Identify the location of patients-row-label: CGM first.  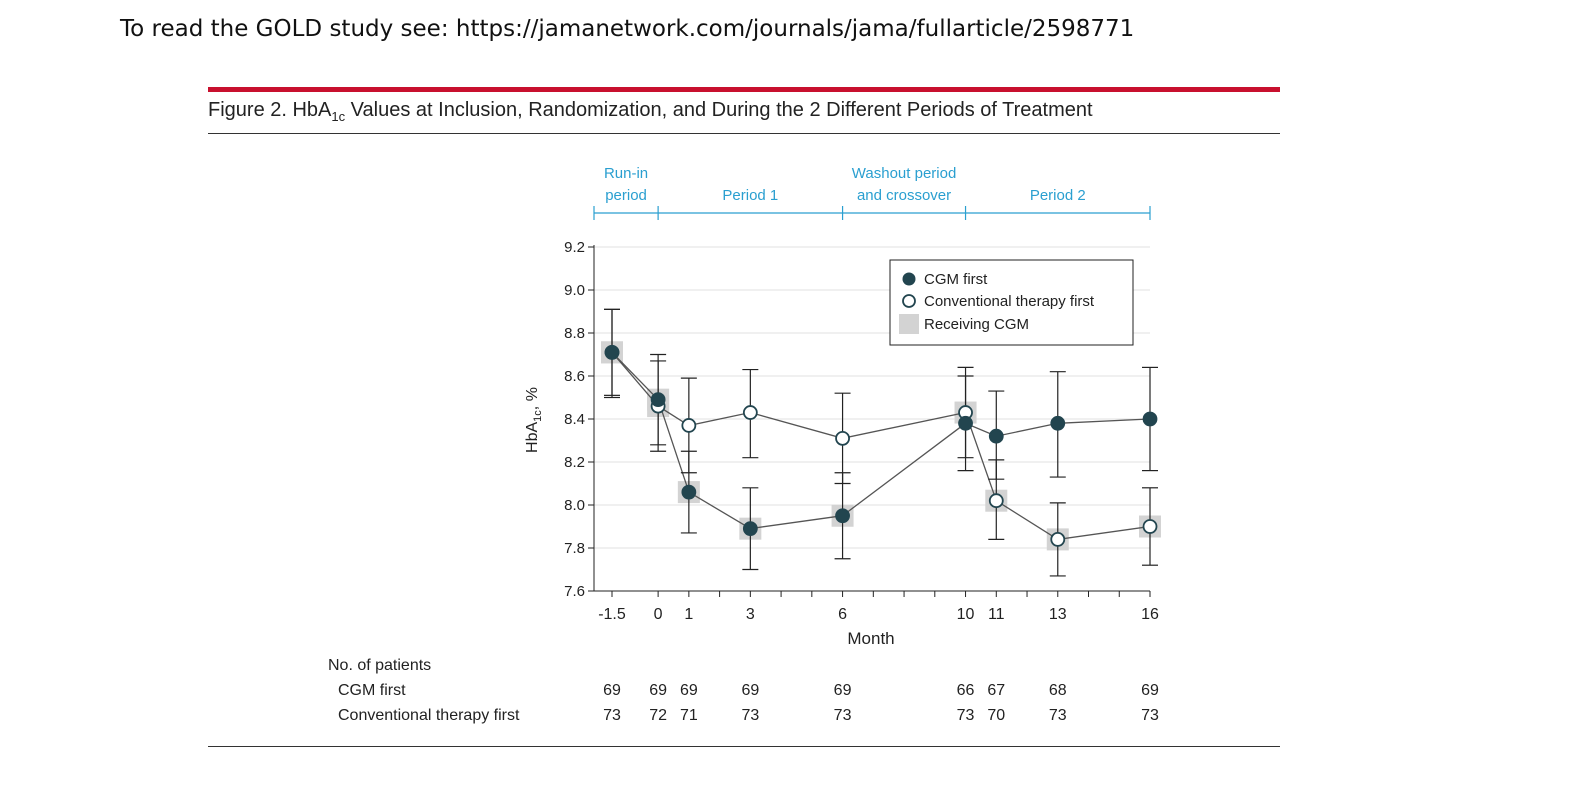
(372, 690).